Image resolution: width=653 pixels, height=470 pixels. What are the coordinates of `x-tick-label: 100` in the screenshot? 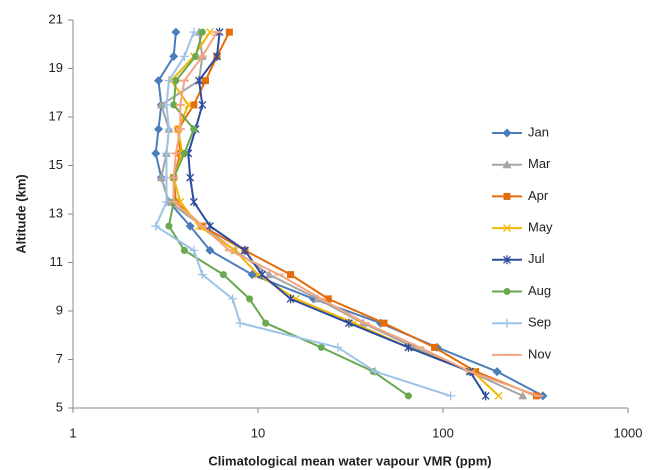 It's located at (443, 432).